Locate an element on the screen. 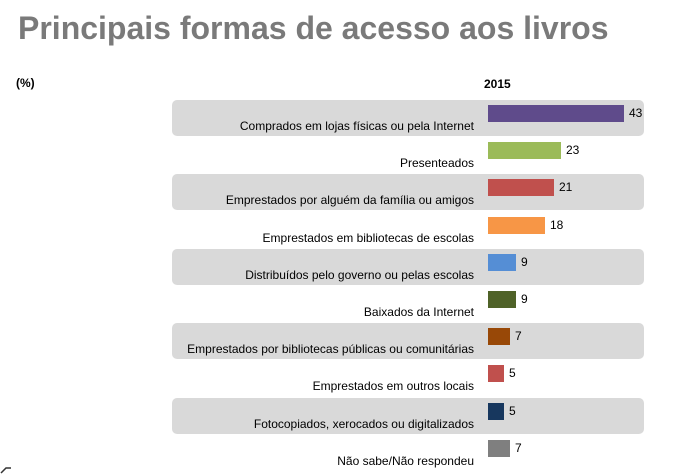  data-label: 43 is located at coordinates (636, 113).